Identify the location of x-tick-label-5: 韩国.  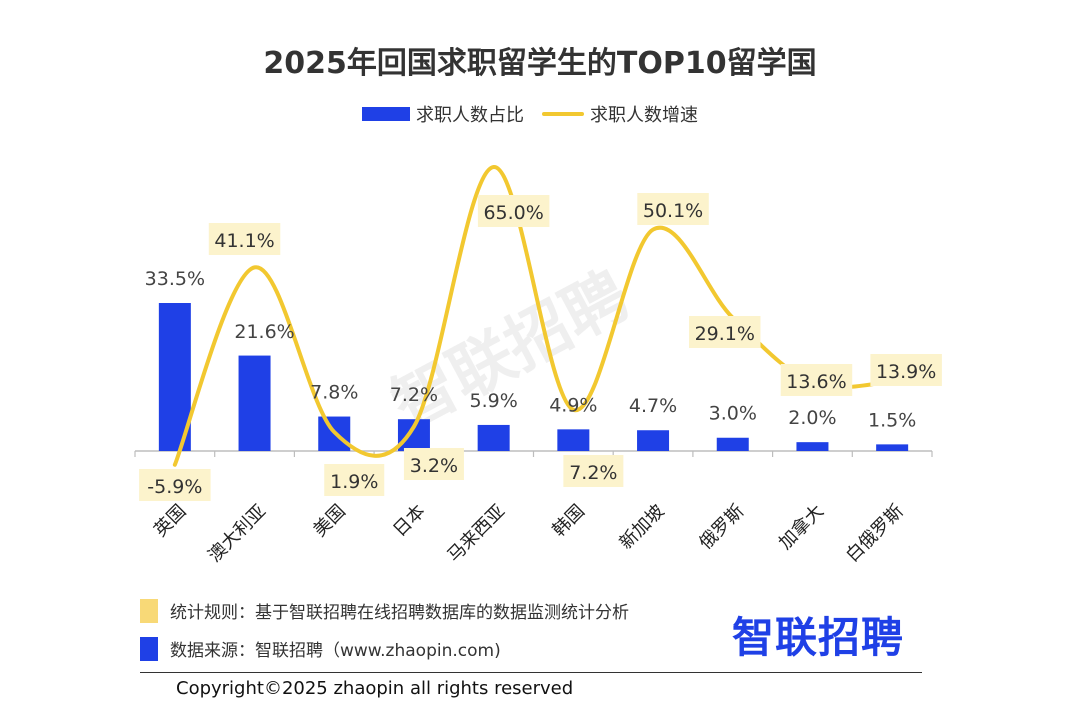
(569, 521).